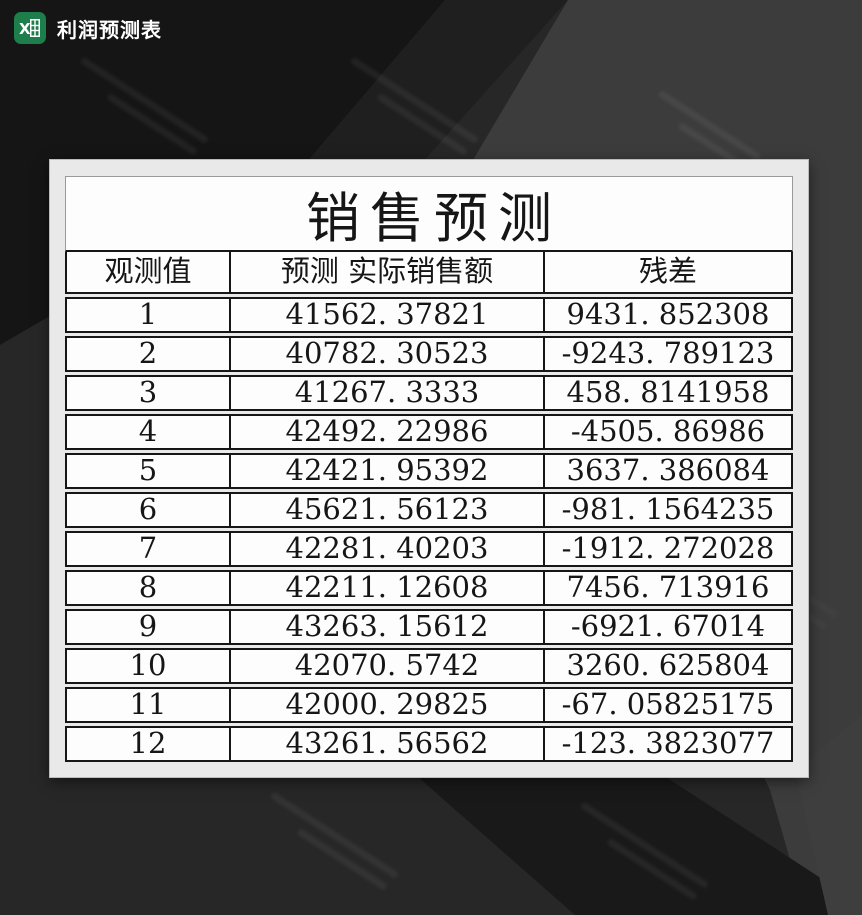  Describe the element at coordinates (148, 393) in the screenshot. I see `cell-observation: 3` at that location.